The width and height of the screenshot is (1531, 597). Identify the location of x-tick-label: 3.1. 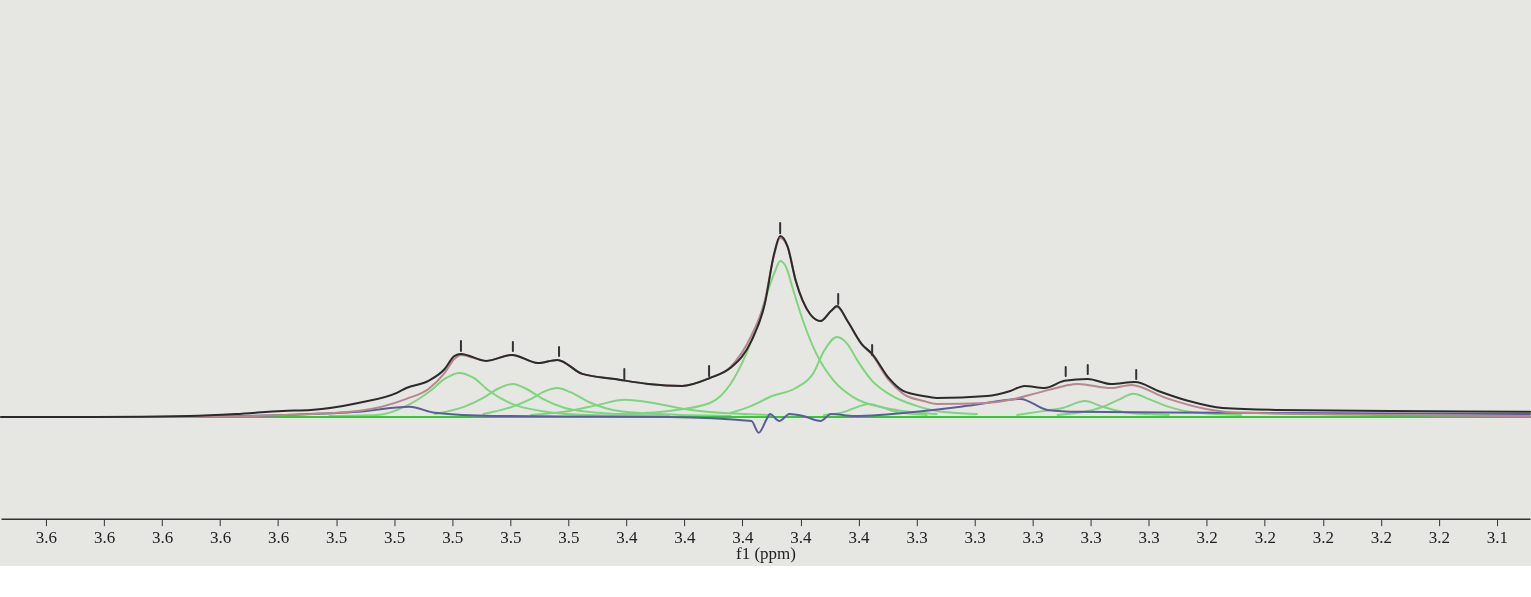
(1497, 538).